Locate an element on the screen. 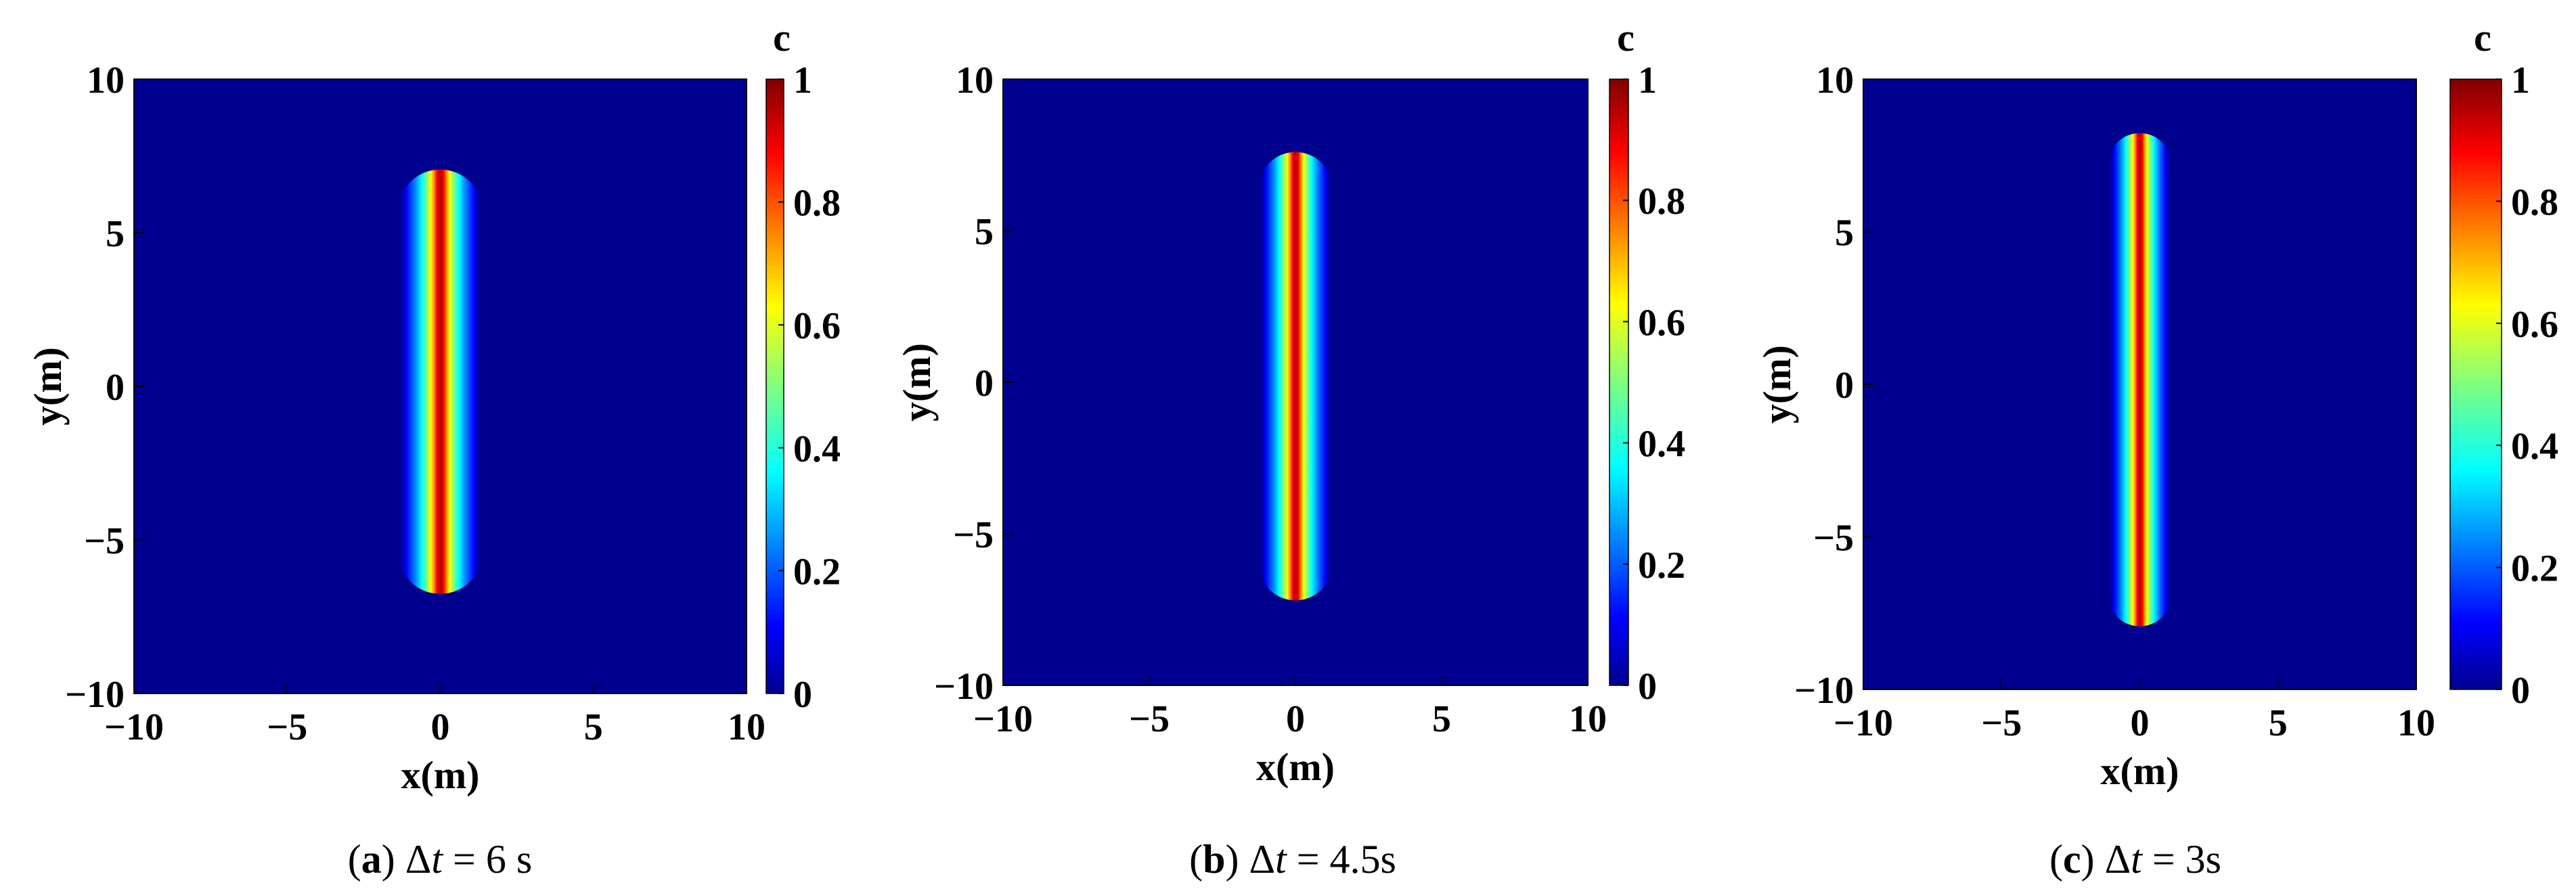 This screenshot has height=889, width=2576. panel-caption: (b) Δt = 4.5s is located at coordinates (1292, 860).